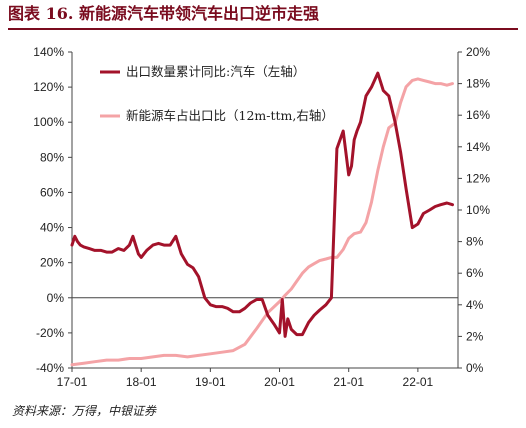 The height and width of the screenshot is (428, 526). Describe the element at coordinates (478, 84) in the screenshot. I see `right-tick-label: 18%` at that location.